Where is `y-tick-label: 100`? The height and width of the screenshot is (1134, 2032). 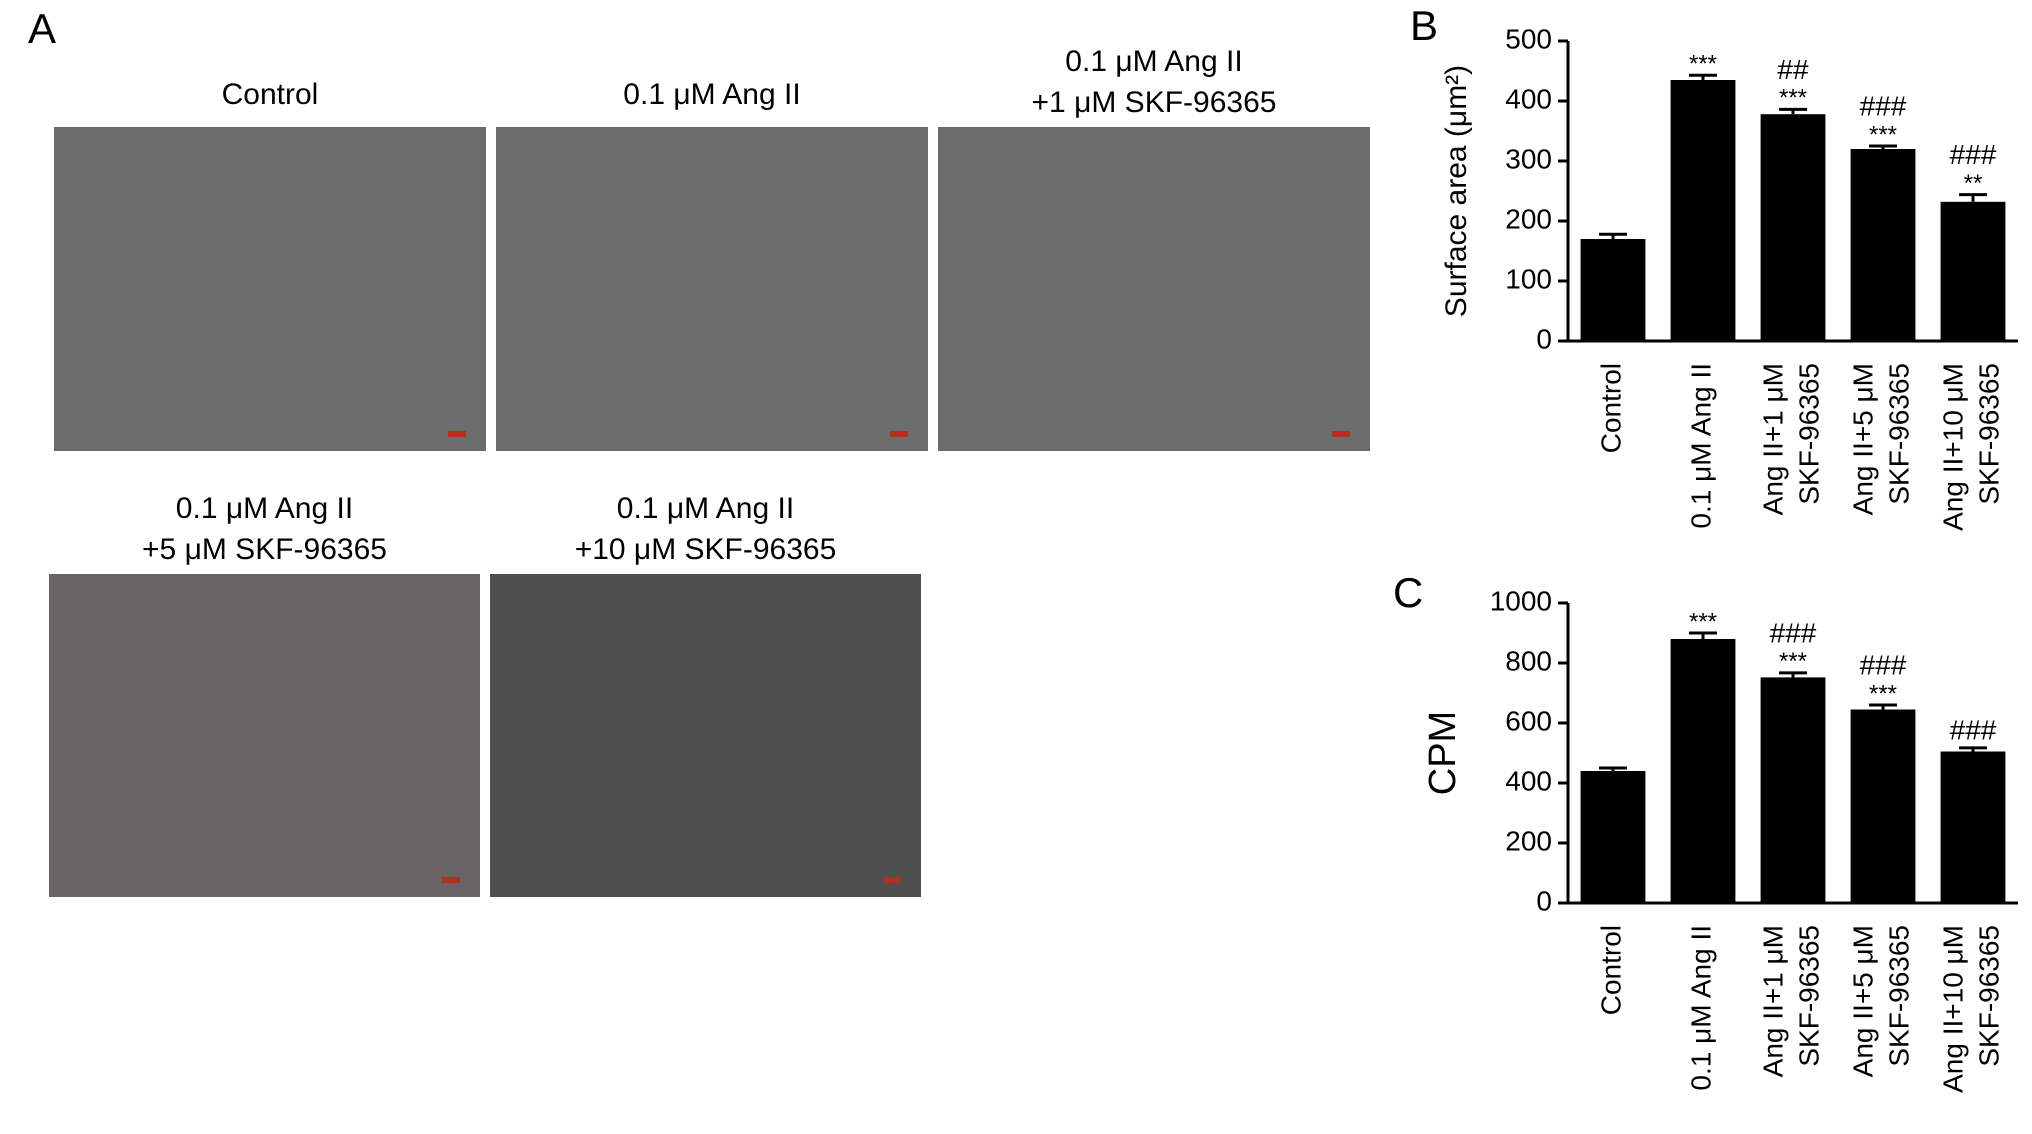 y-tick-label: 100 is located at coordinates (1528, 278).